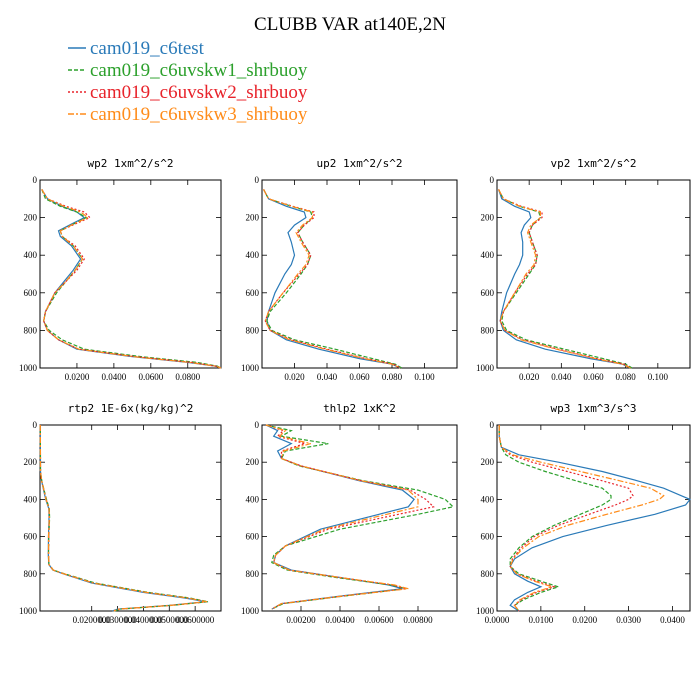 The height and width of the screenshot is (700, 700). I want to click on x-tick-label: 0.0400000, so click(143, 620).